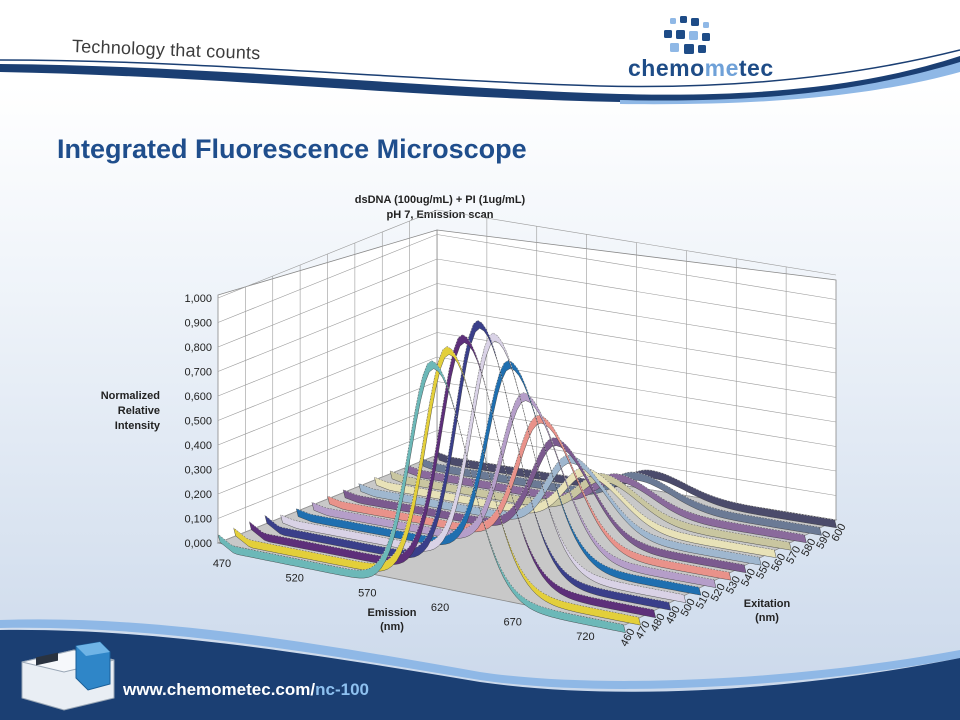 Image resolution: width=960 pixels, height=720 pixels. Describe the element at coordinates (198, 446) in the screenshot. I see `z-tick-label: 0,400` at that location.